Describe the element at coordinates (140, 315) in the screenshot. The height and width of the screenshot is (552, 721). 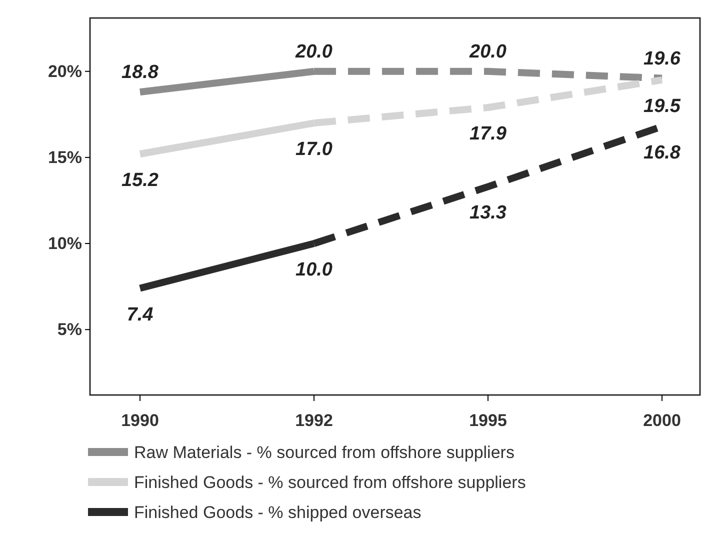
I see `data-label: 7.4` at that location.